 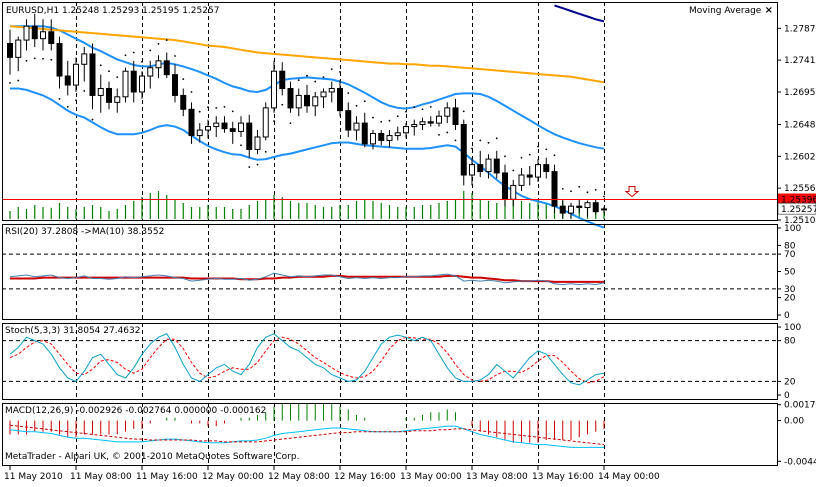 What do you see at coordinates (800, 189) in the screenshot?
I see `y-tick-label: 1.25560` at bounding box center [800, 189].